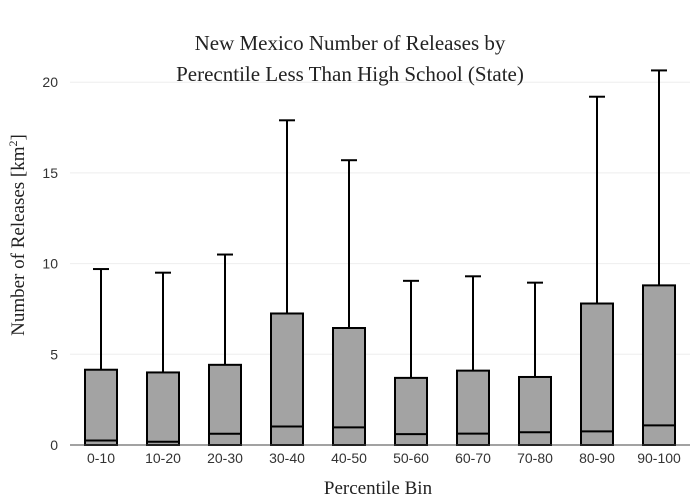 This screenshot has width=700, height=500. What do you see at coordinates (101, 458) in the screenshot?
I see `x-tick-label: 0-10` at bounding box center [101, 458].